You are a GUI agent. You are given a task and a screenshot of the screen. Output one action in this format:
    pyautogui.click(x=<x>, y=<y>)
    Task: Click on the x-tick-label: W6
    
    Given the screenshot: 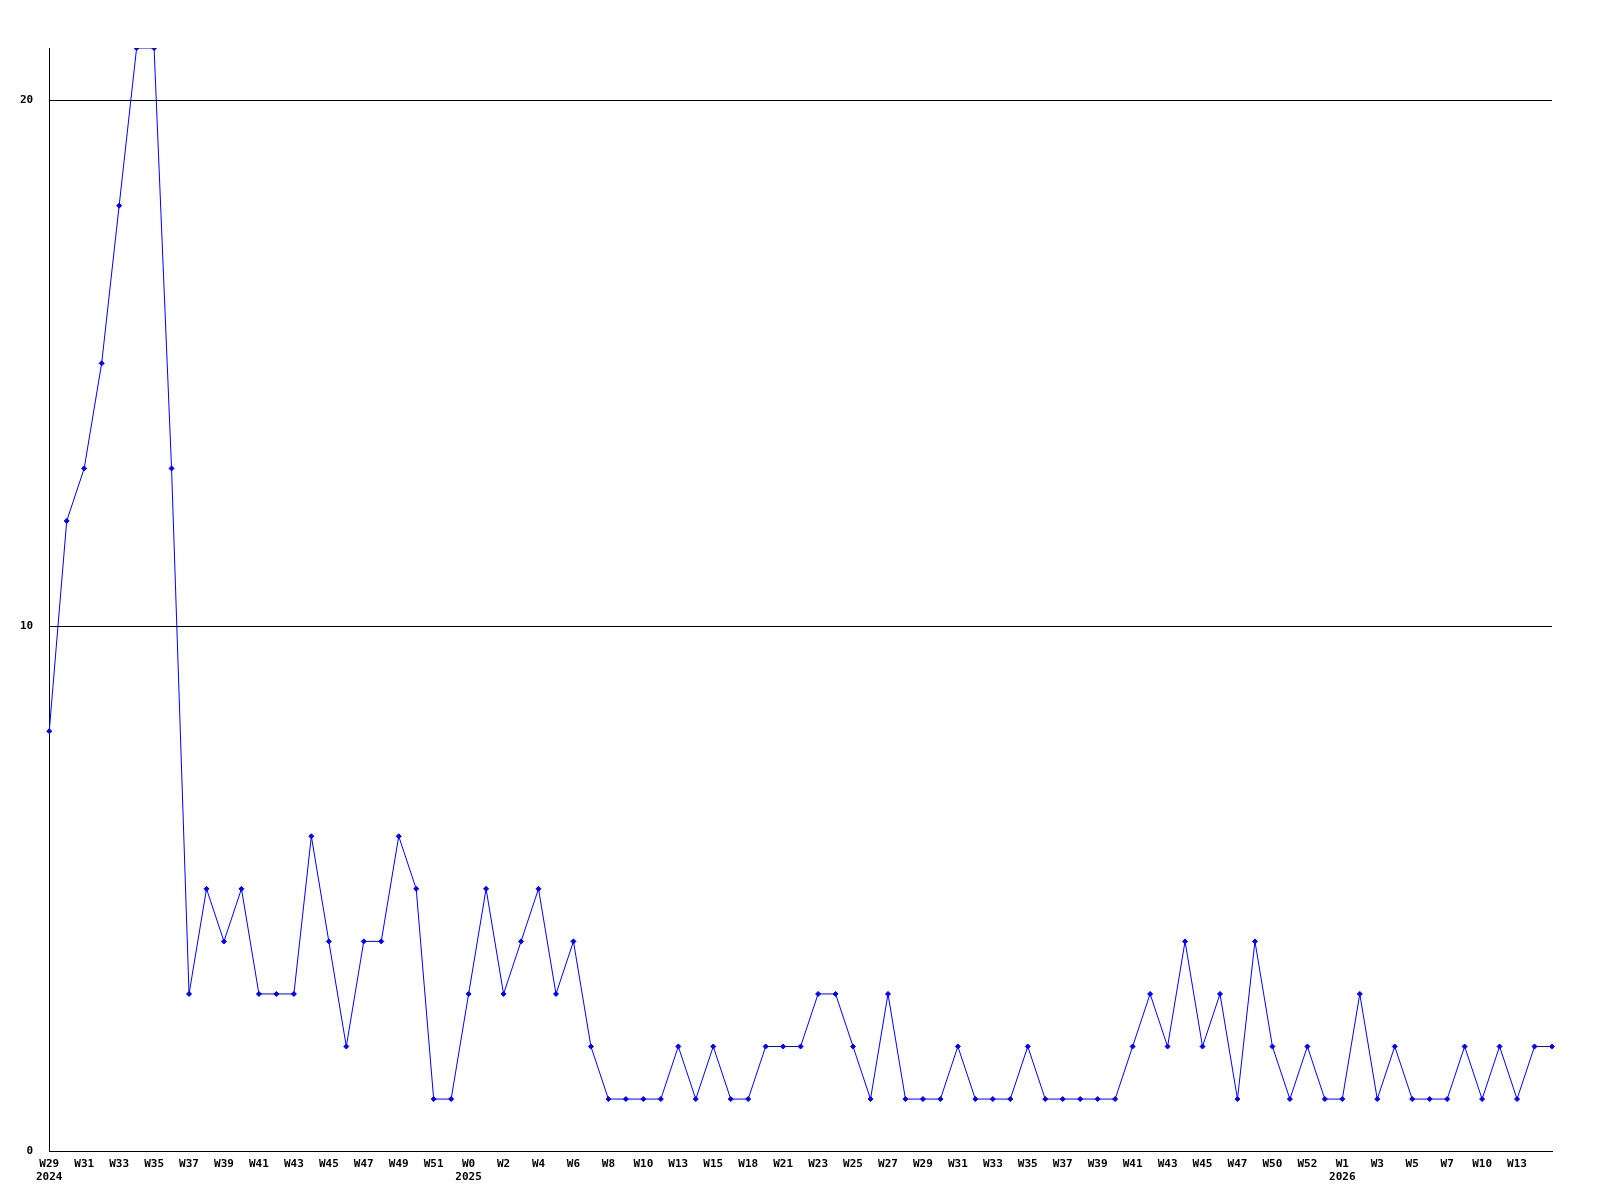 What is the action you would take?
    pyautogui.click(x=573, y=1164)
    